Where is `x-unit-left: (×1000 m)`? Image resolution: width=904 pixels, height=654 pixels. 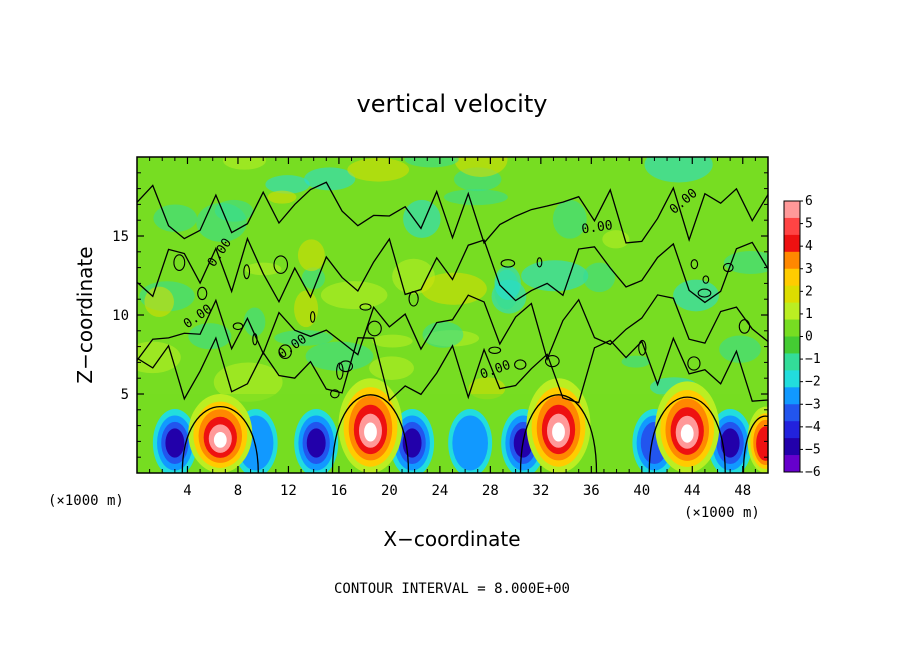 x-unit-left: (×1000 m) is located at coordinates (86, 501).